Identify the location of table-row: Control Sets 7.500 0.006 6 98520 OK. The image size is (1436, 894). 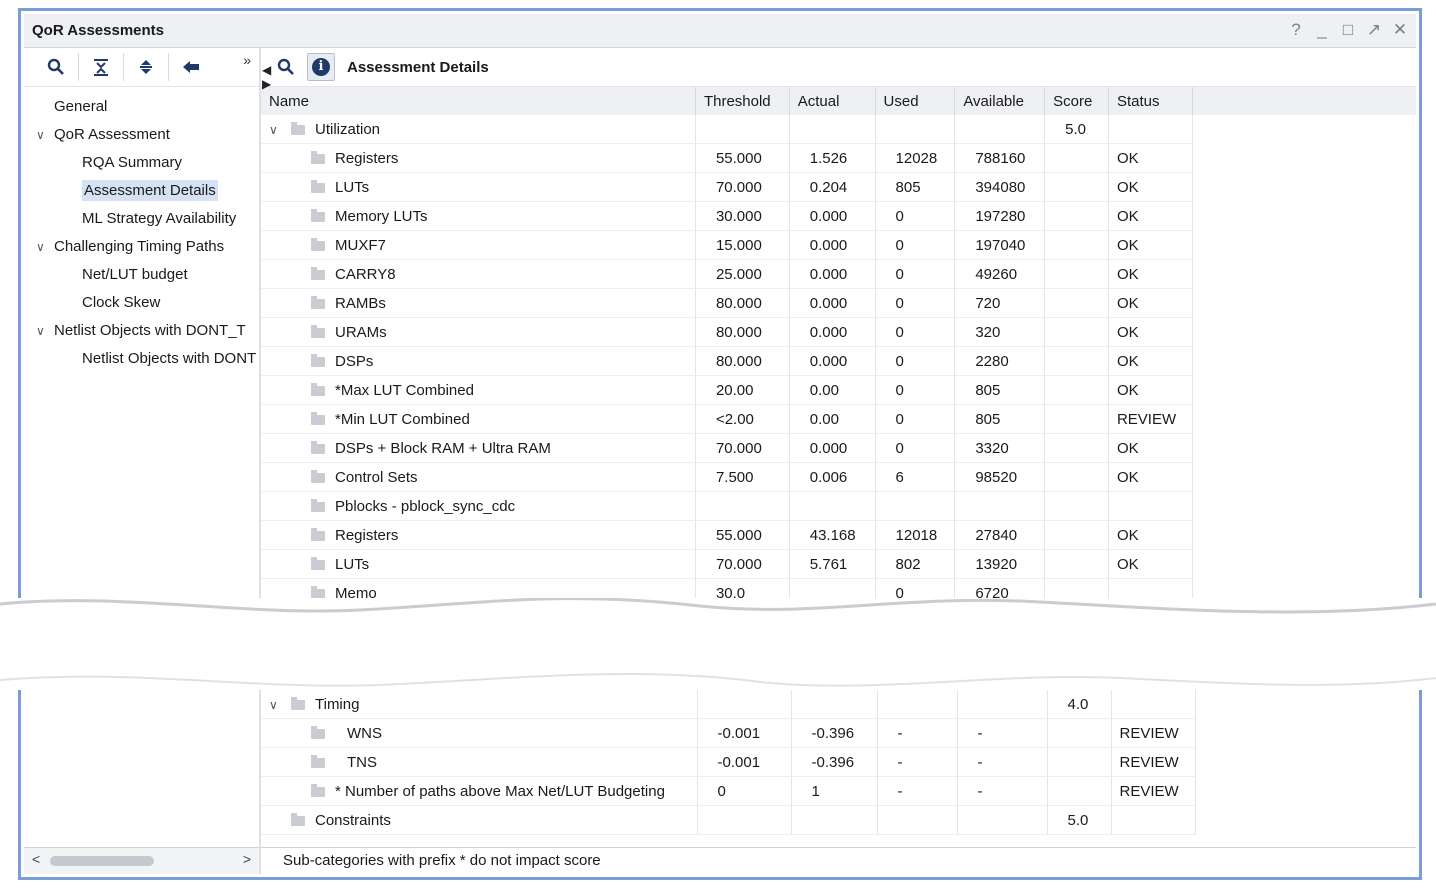
(838, 477).